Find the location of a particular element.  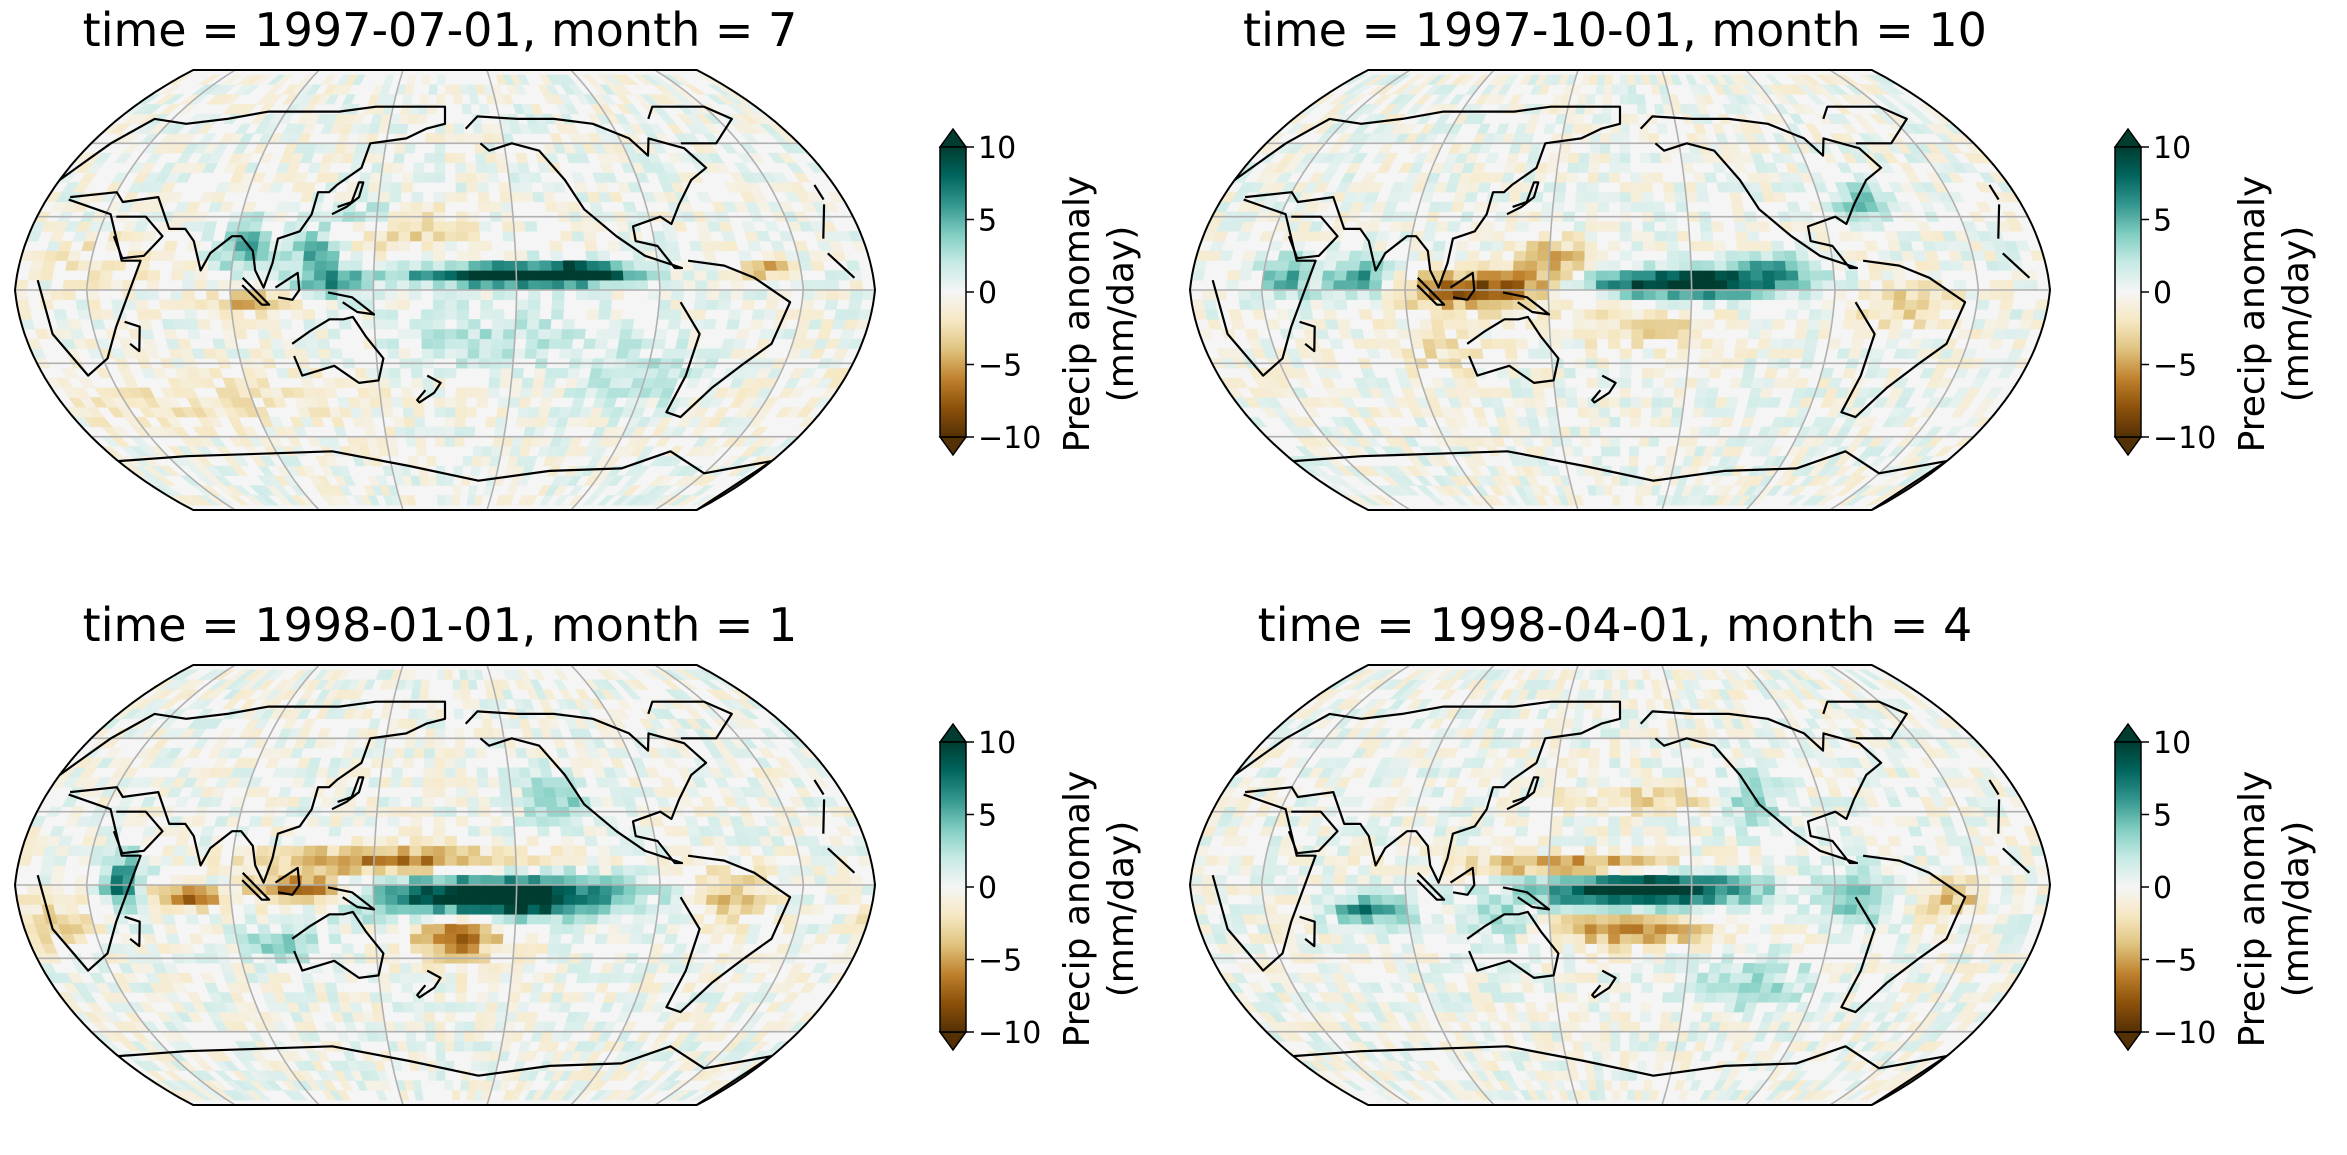

panel-title: time = 1998-04-01, month = 4 is located at coordinates (1615, 625).